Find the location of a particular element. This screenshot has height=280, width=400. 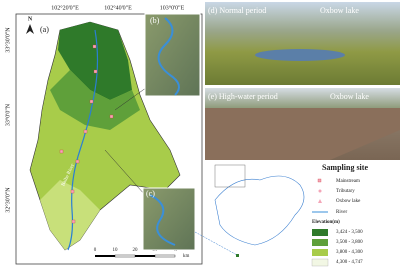

sample-sites is located at coordinates (86, 134).